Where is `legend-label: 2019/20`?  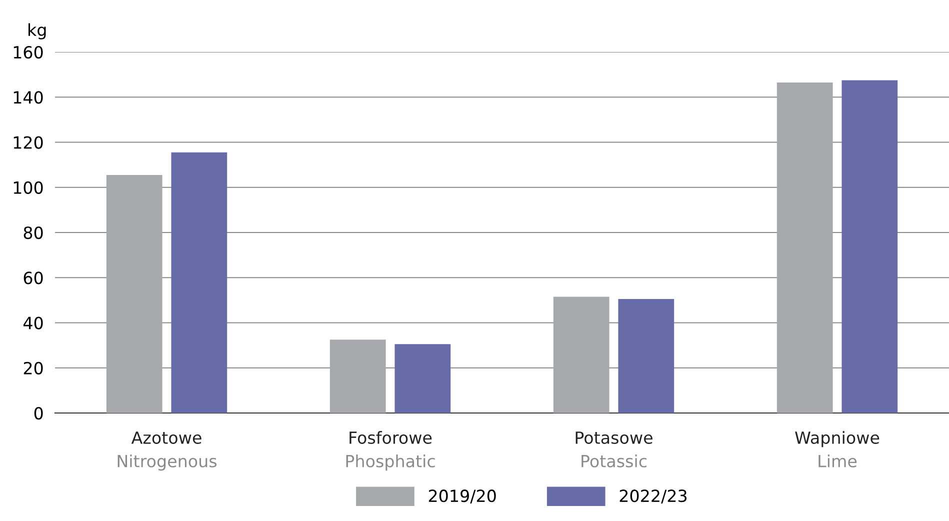 legend-label: 2019/20 is located at coordinates (462, 497).